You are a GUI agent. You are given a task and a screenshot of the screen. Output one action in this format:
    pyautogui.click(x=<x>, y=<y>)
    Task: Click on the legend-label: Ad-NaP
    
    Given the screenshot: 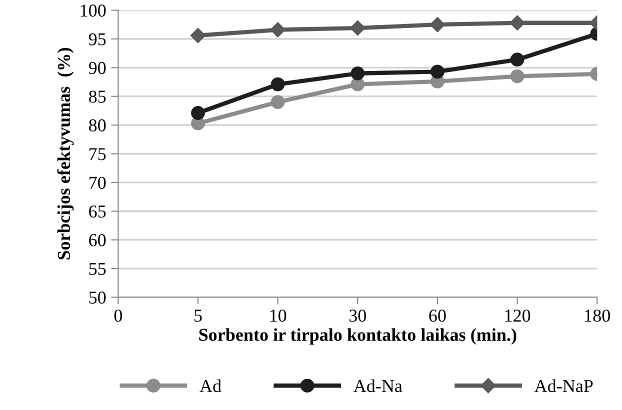 What is the action you would take?
    pyautogui.click(x=563, y=385)
    